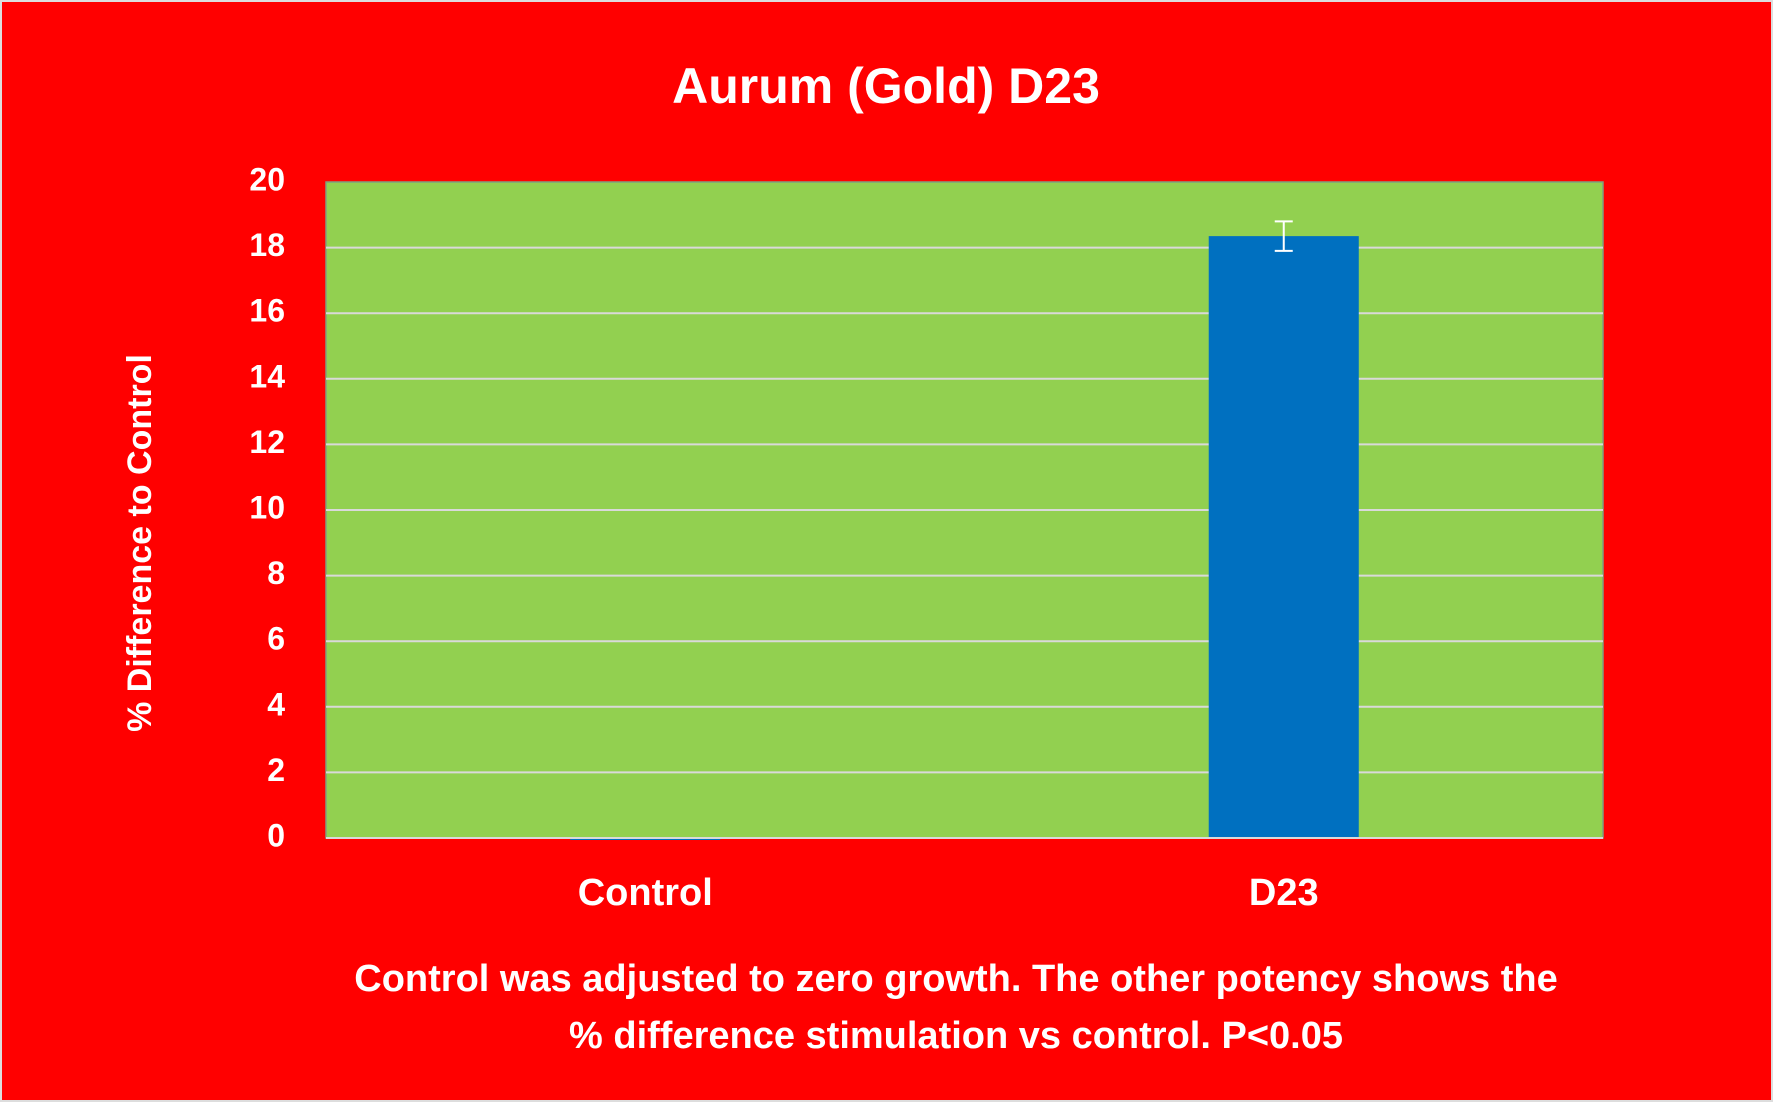 This screenshot has width=1773, height=1102. What do you see at coordinates (1284, 893) in the screenshot?
I see `x-tick-label: D23` at bounding box center [1284, 893].